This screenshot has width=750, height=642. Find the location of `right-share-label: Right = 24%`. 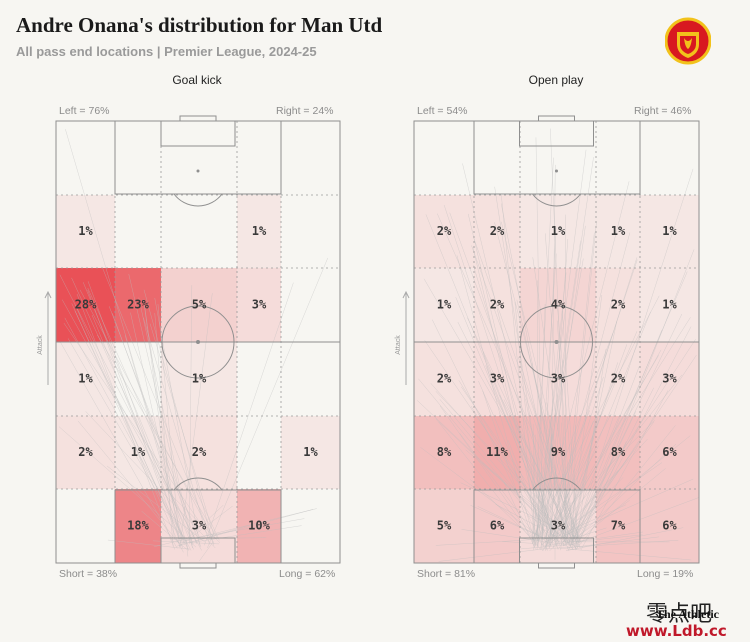

right-share-label: Right = 24% is located at coordinates (305, 111).